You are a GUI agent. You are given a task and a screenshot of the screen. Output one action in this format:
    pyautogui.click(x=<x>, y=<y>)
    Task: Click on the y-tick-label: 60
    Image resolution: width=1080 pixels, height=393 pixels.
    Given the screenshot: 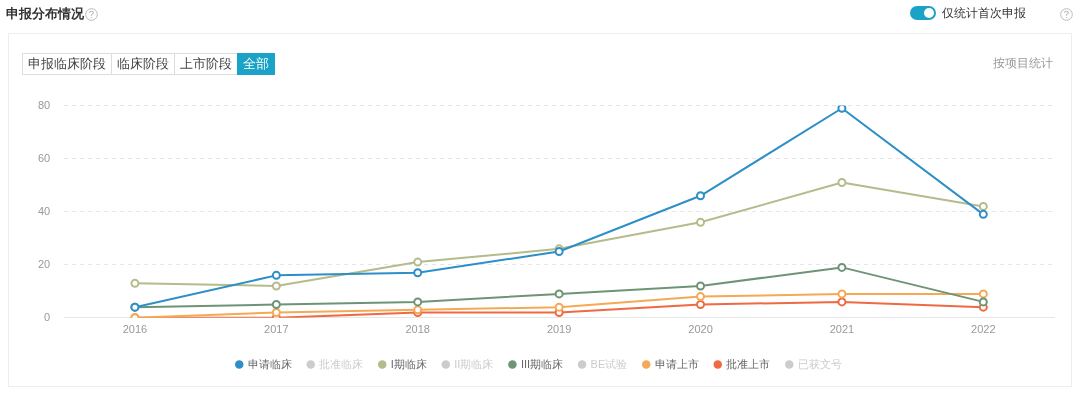 What is the action you would take?
    pyautogui.click(x=44, y=157)
    